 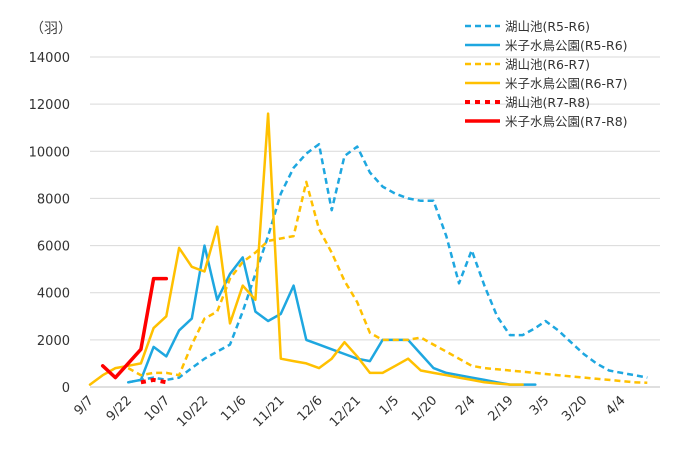 What do you see at coordinates (547, 26) in the screenshot?
I see `legend-label: 湖山池(R5-R6)` at bounding box center [547, 26].